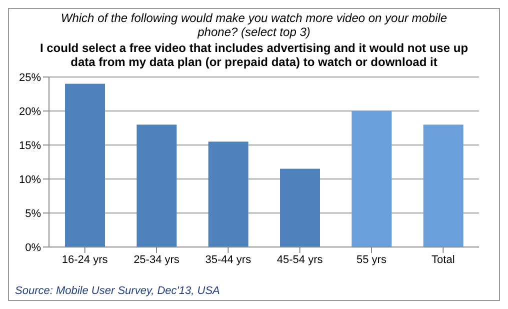  What do you see at coordinates (300, 260) in the screenshot?
I see `x-tick-label: 45-54 yrs` at bounding box center [300, 260].